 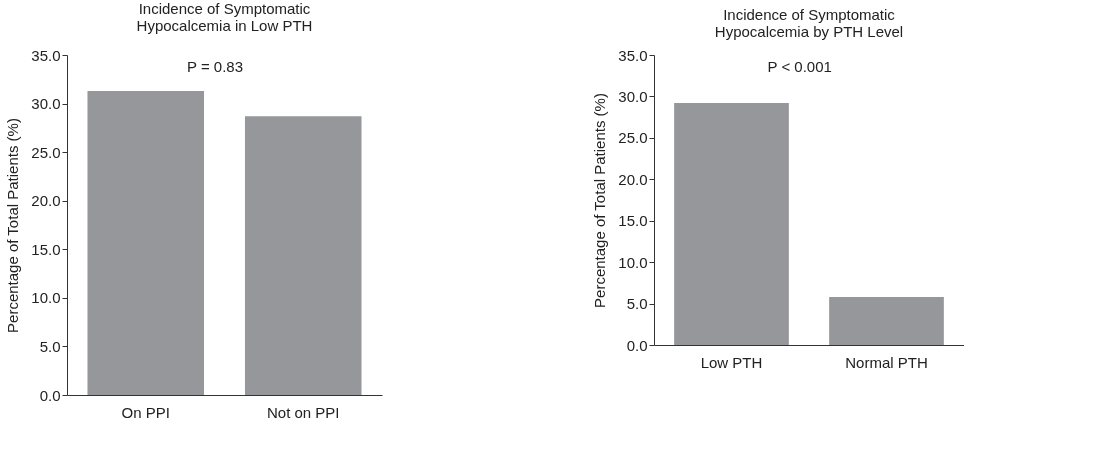 I want to click on x-tick-label: Normal PTH, so click(x=886, y=362).